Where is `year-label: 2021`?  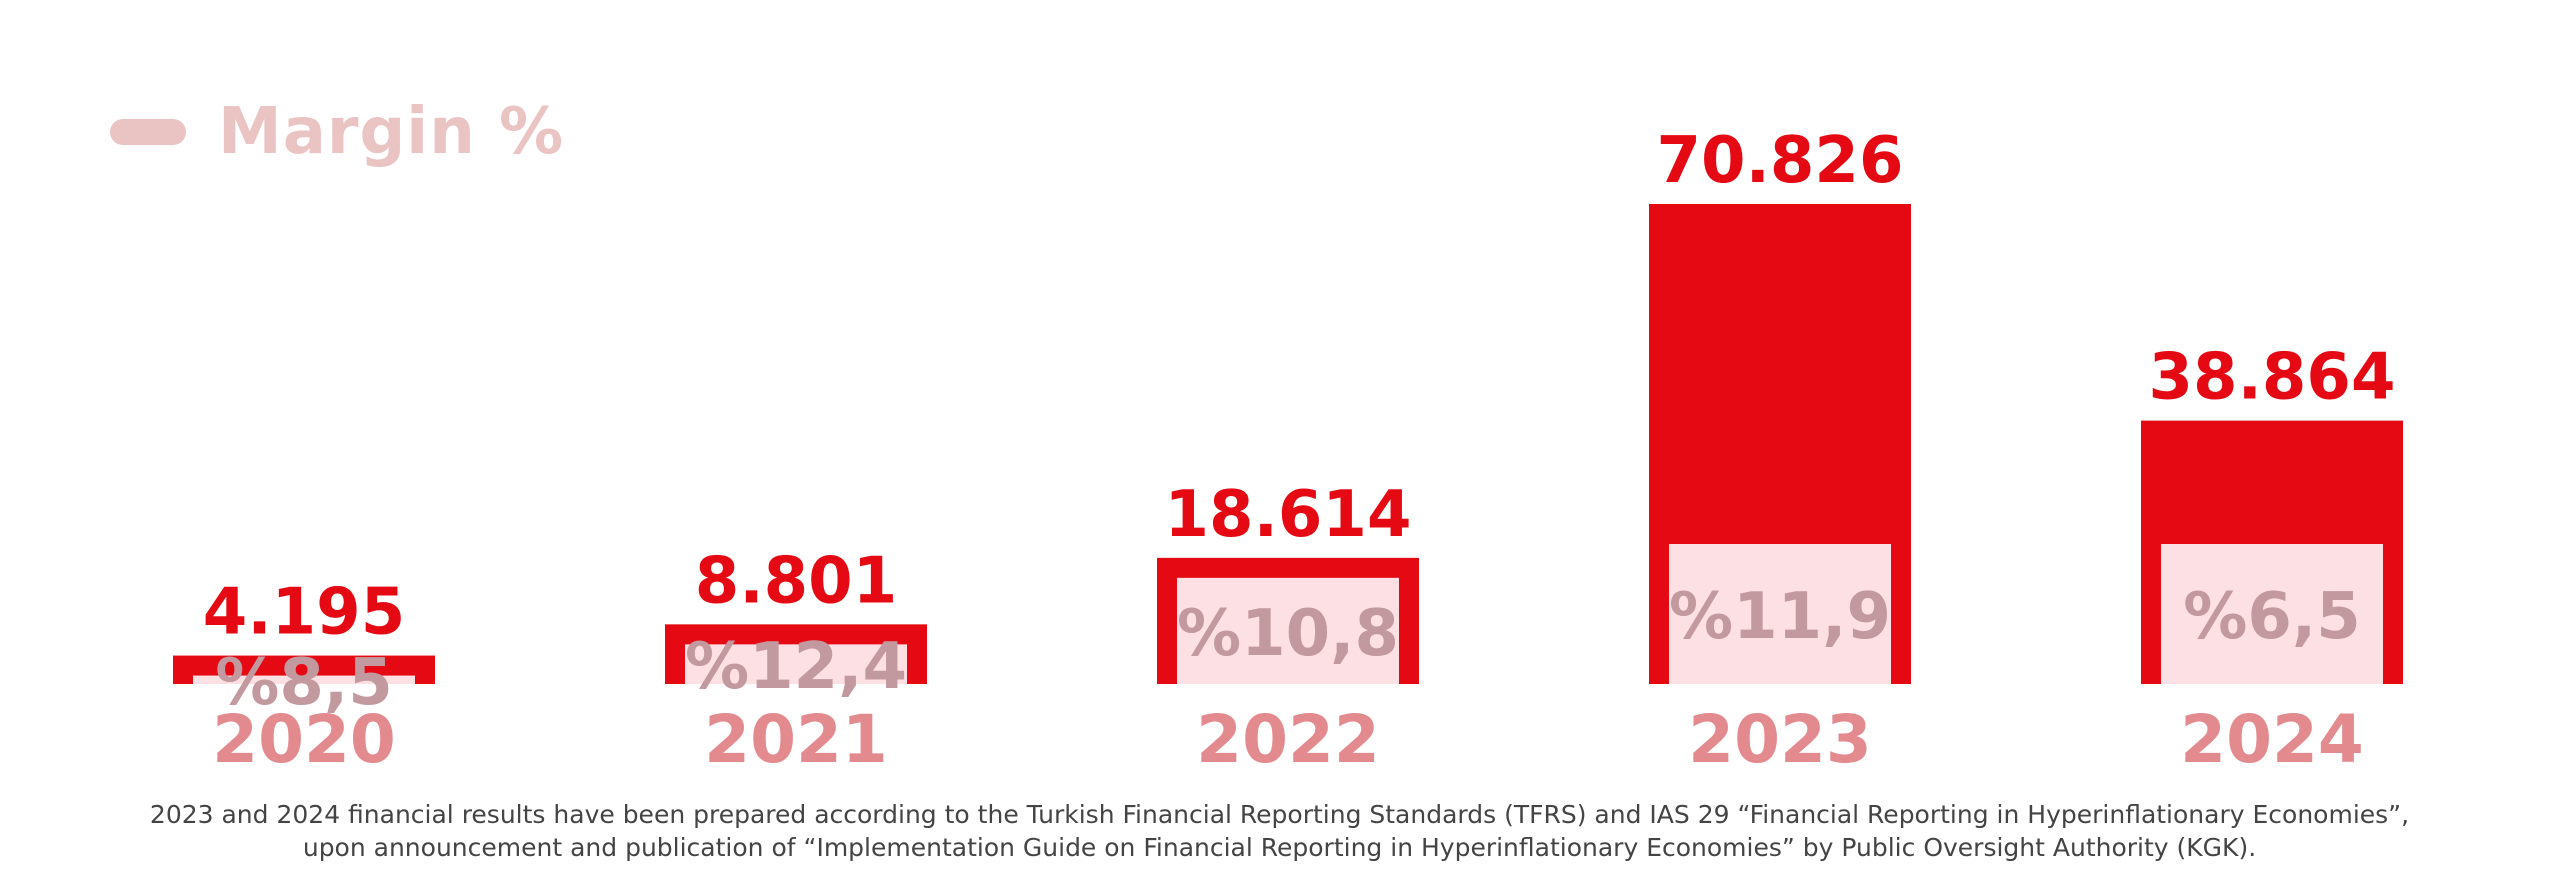
year-label: 2021 is located at coordinates (796, 739).